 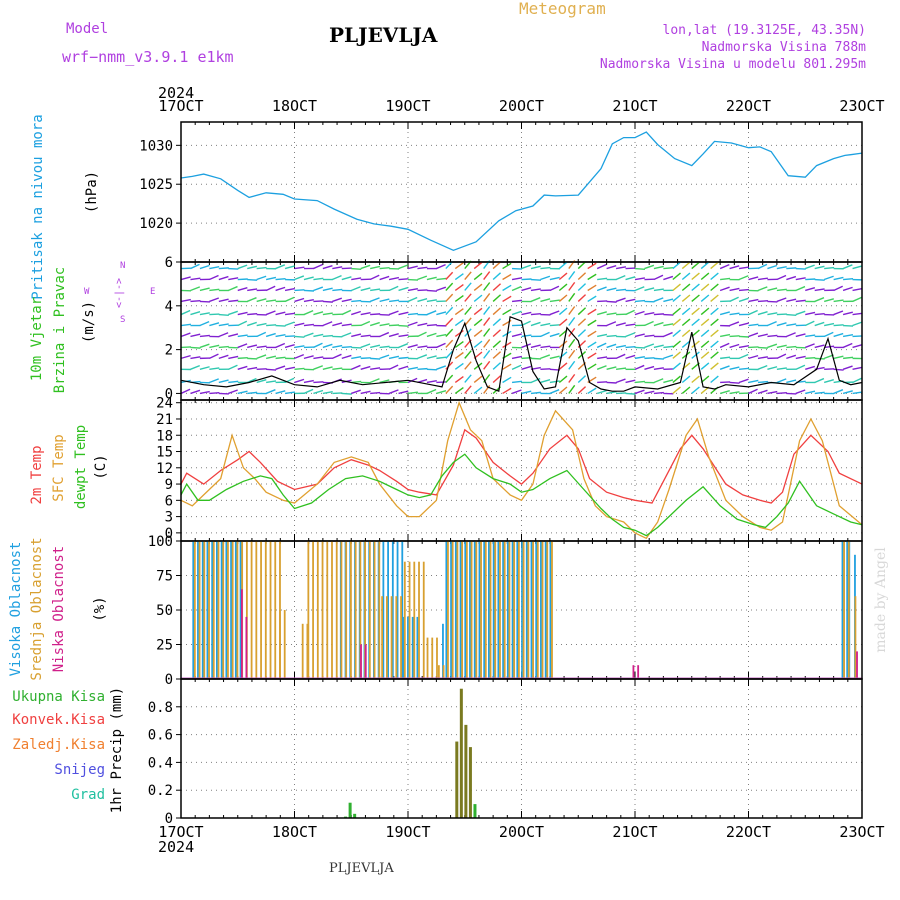 I want to click on y-tick-label: 21, so click(x=164, y=420).